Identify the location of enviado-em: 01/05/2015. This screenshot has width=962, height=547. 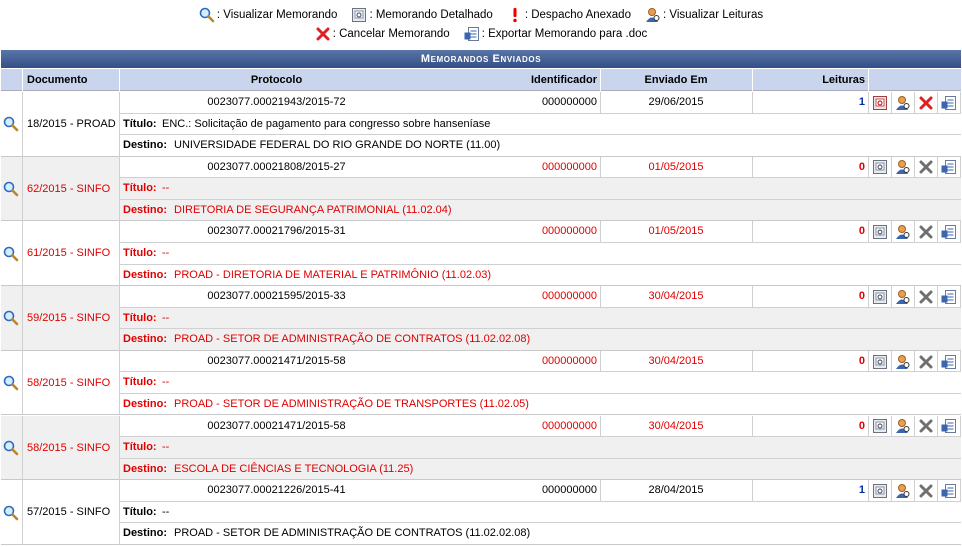
(676, 166).